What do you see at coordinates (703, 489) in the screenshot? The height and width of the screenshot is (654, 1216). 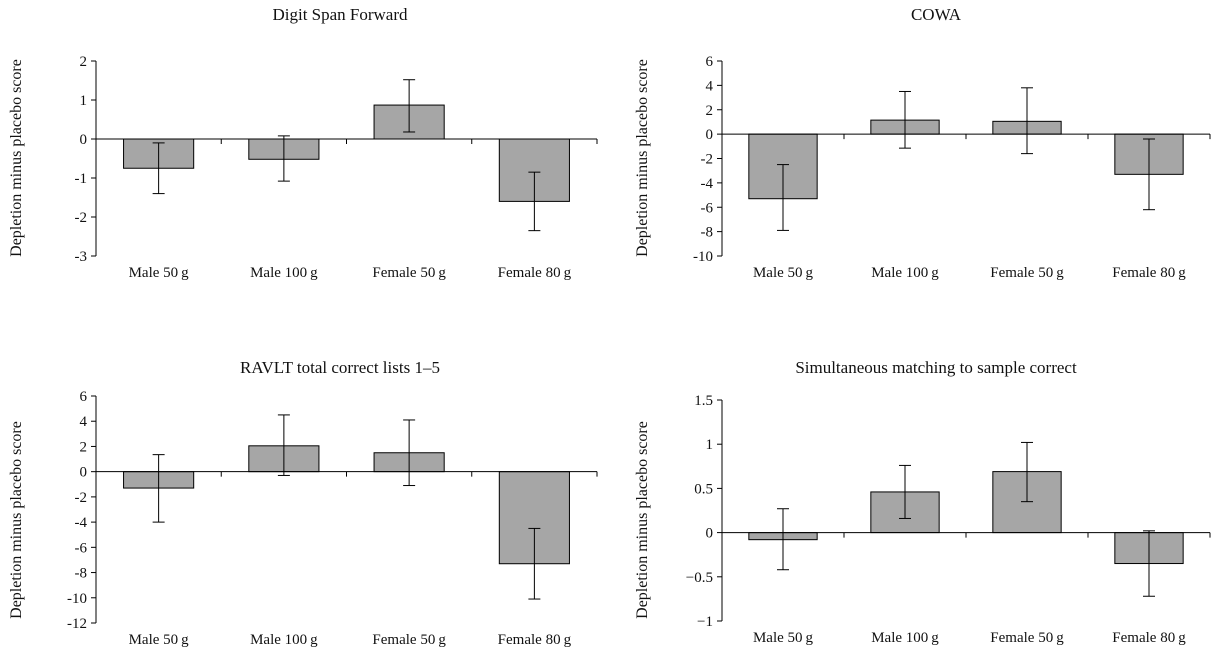 I see `y-tick-label: 0.5` at bounding box center [703, 489].